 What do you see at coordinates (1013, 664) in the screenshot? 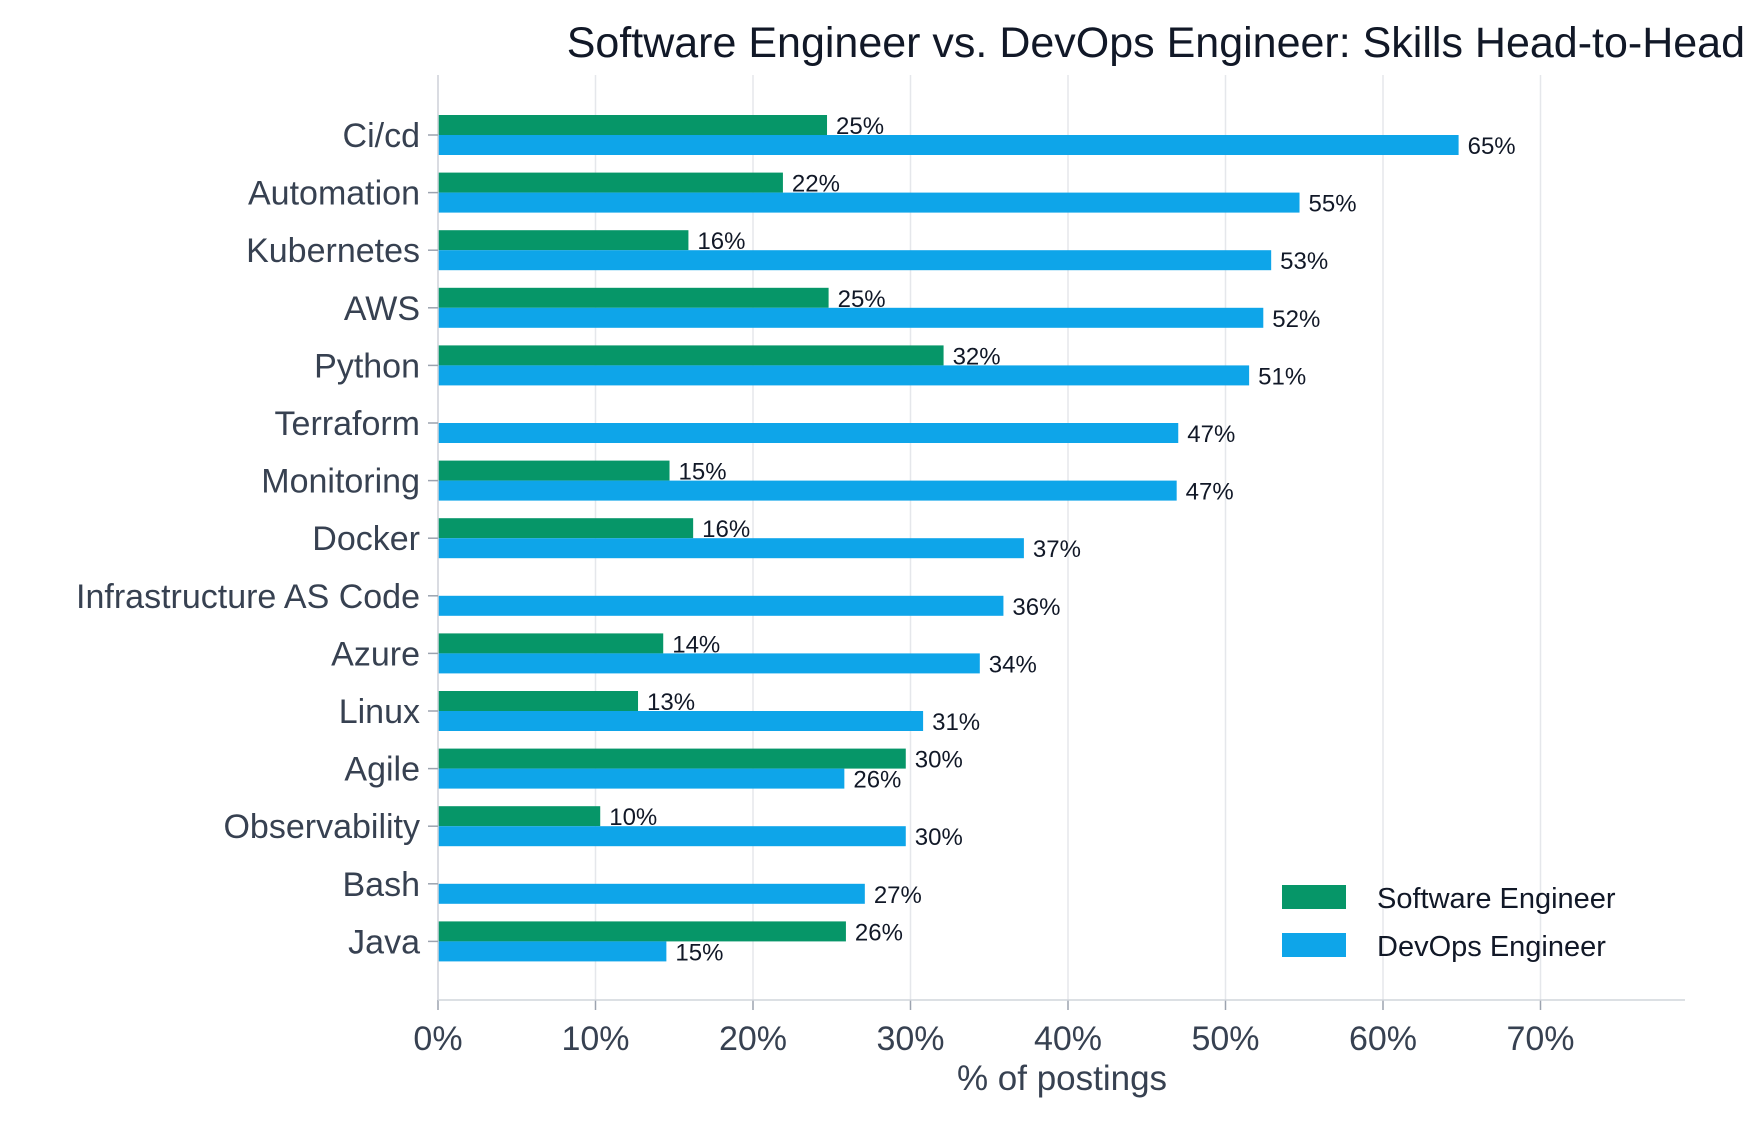
I see `bar-value-label: 34%` at bounding box center [1013, 664].